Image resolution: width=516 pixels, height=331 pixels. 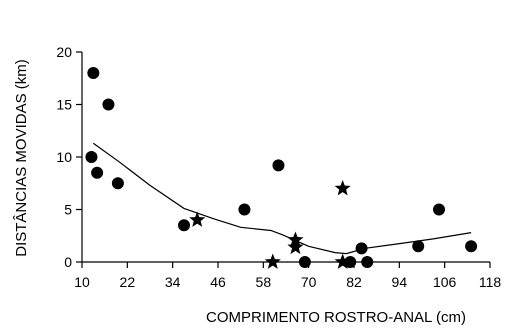 I want to click on x-tick-label: 34, so click(x=173, y=282).